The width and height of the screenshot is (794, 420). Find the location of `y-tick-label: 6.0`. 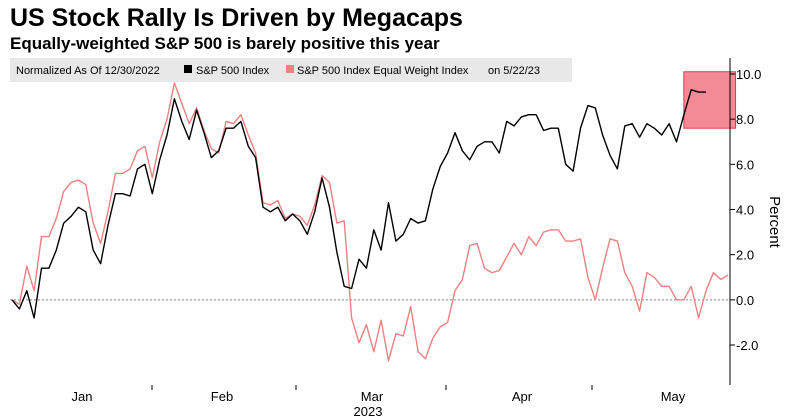

y-tick-label: 6.0 is located at coordinates (745, 164).